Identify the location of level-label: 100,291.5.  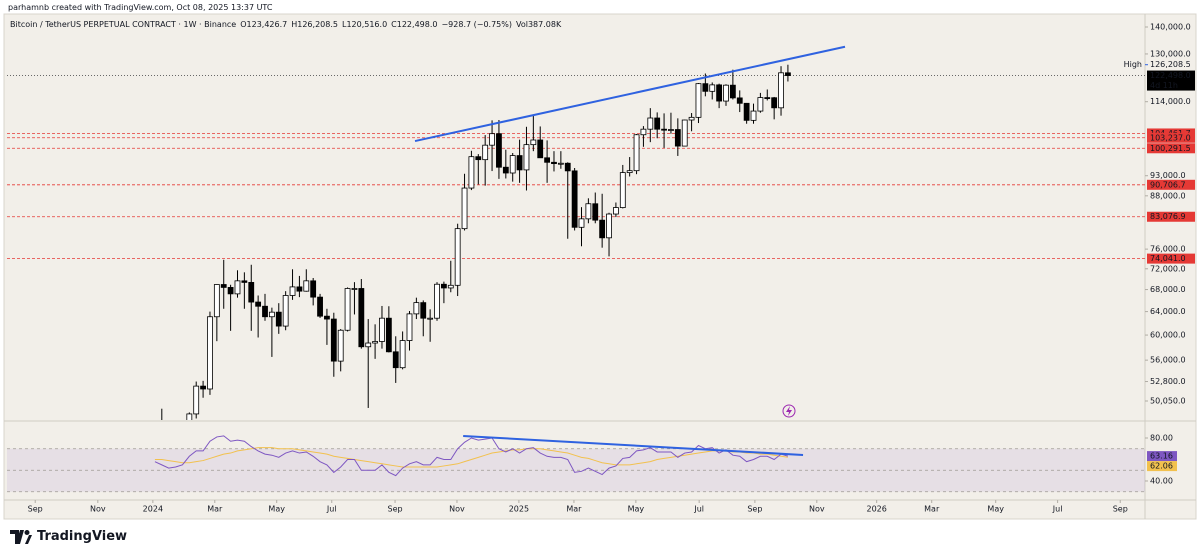
(1170, 148).